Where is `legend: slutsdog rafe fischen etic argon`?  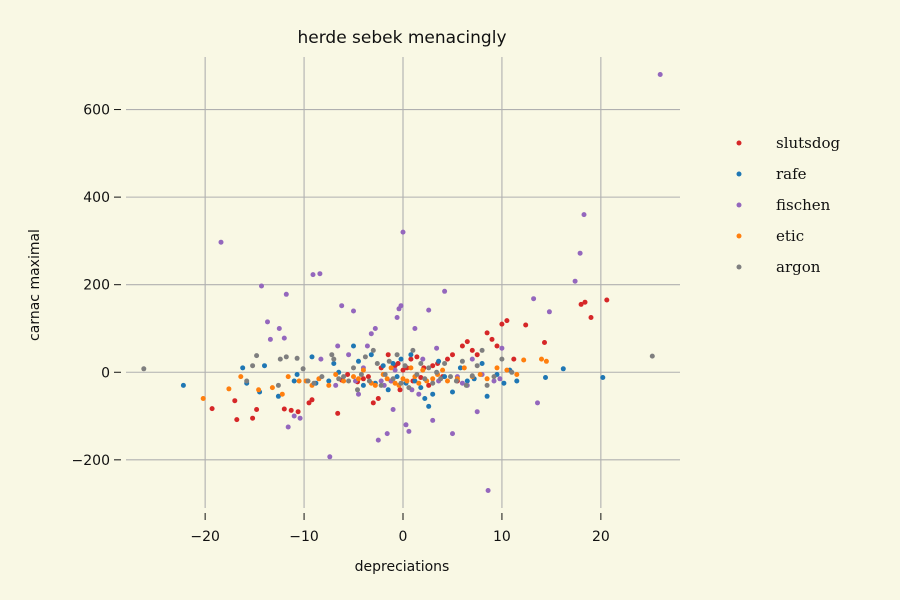 legend: slutsdog rafe fischen etic argon is located at coordinates (788, 205).